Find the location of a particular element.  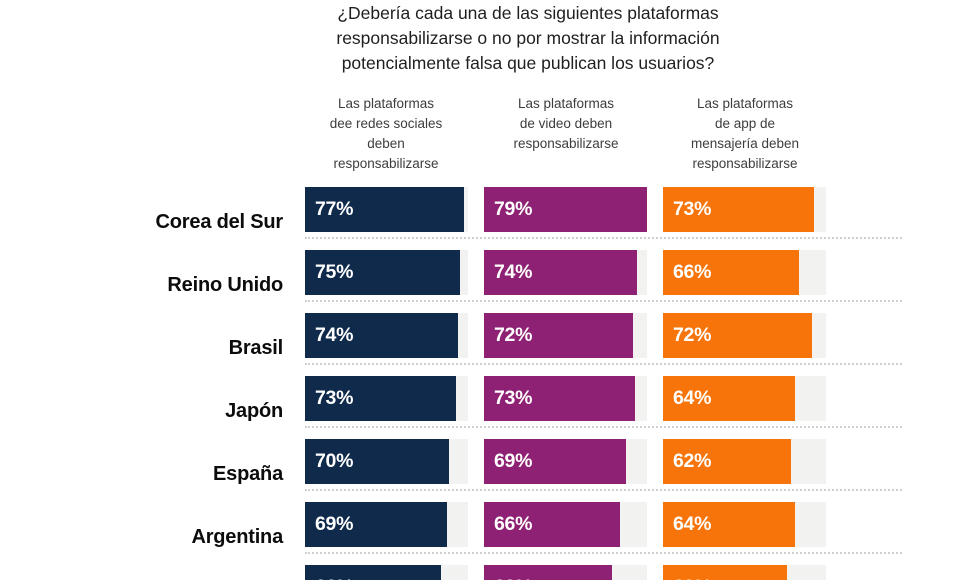

row-bars: 77% 79% 73% is located at coordinates (565, 209).